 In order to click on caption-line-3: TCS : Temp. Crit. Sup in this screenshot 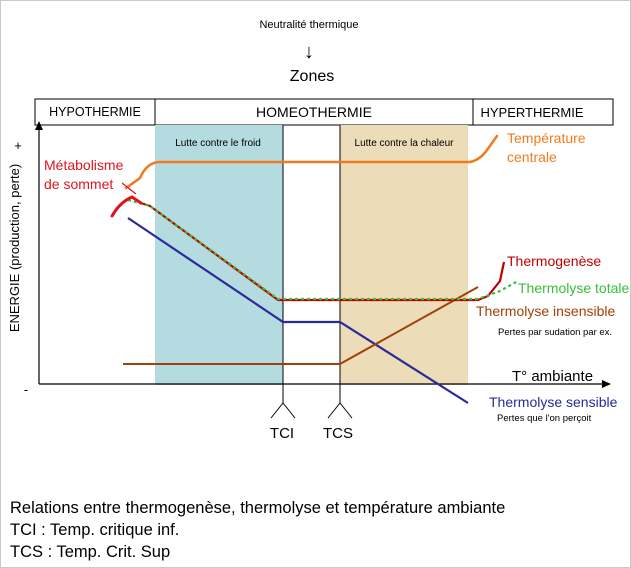, I will do `click(90, 552)`.